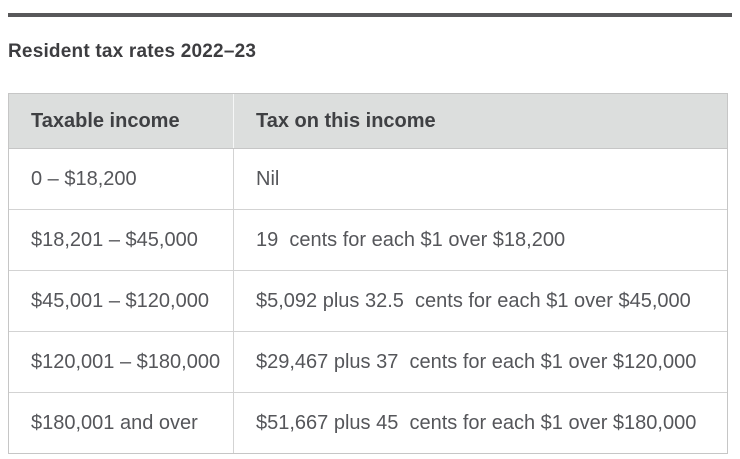 This screenshot has width=740, height=459. Describe the element at coordinates (121, 301) in the screenshot. I see `taxable-income-cell: $45,001 – $120,000` at that location.